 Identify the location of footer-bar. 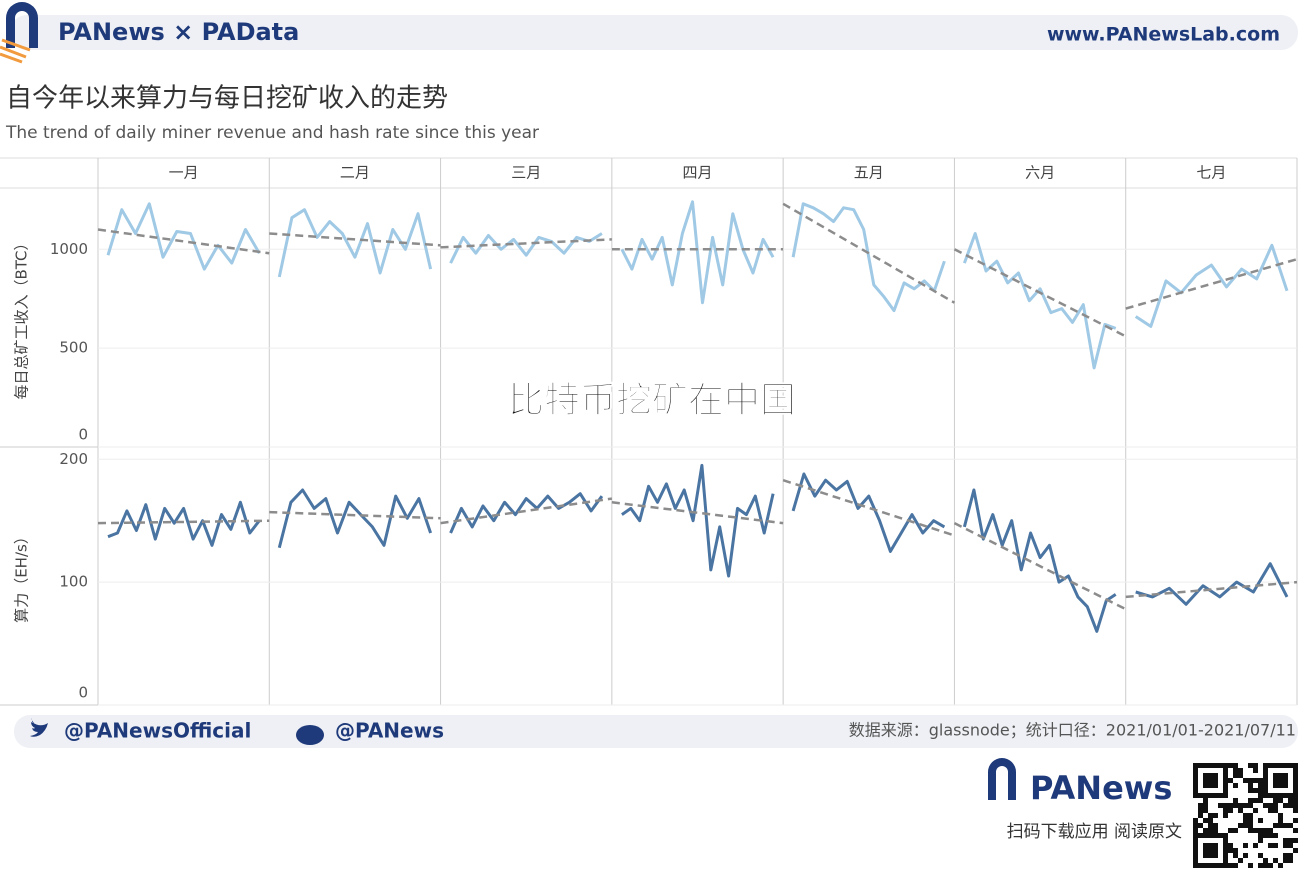
(656, 731).